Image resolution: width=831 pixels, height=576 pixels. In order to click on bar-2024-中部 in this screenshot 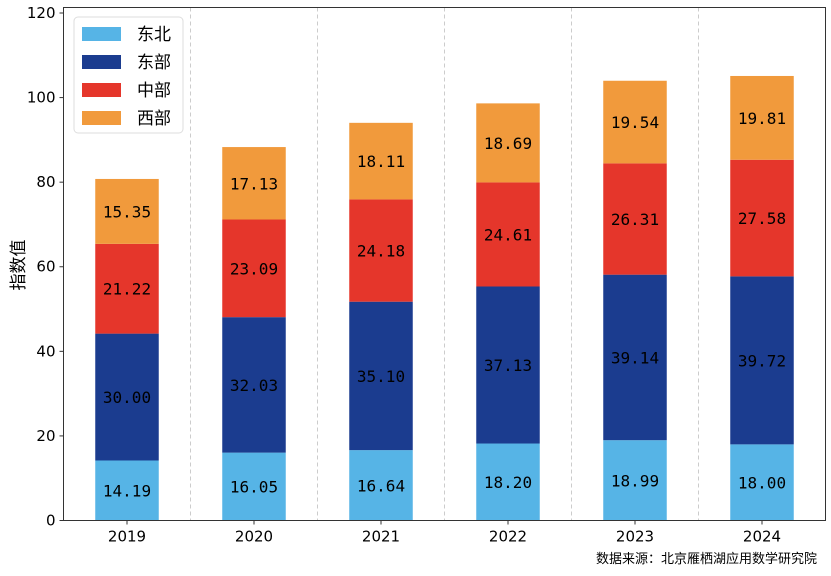, I will do `click(762, 218)`.